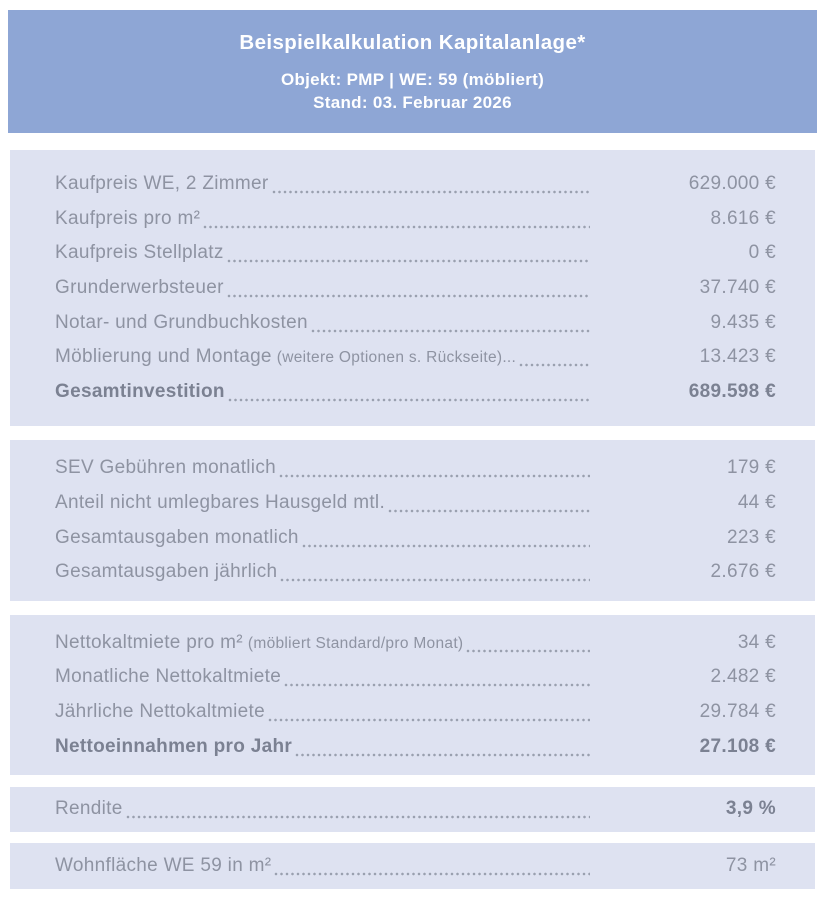  Describe the element at coordinates (737, 712) in the screenshot. I see `row-value: 29.784 €` at that location.